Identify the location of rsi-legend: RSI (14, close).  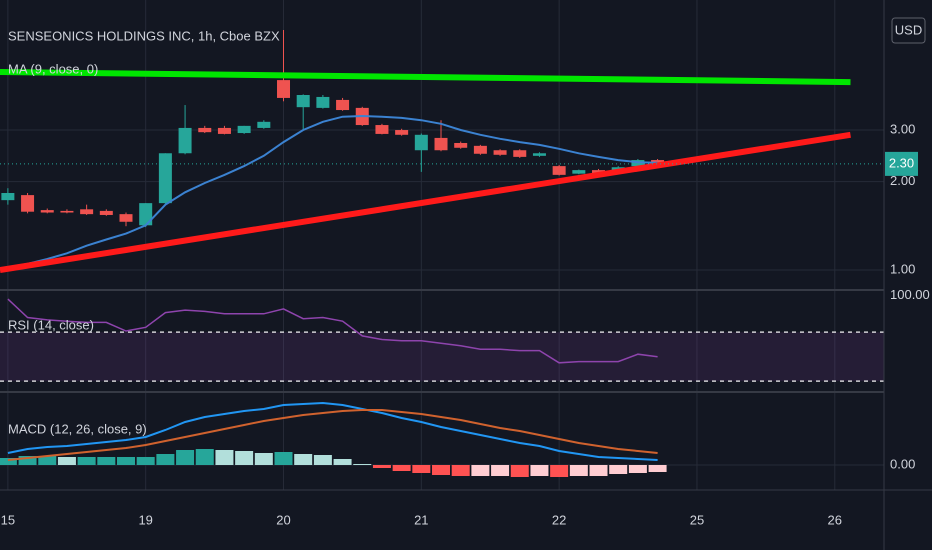
(51, 324).